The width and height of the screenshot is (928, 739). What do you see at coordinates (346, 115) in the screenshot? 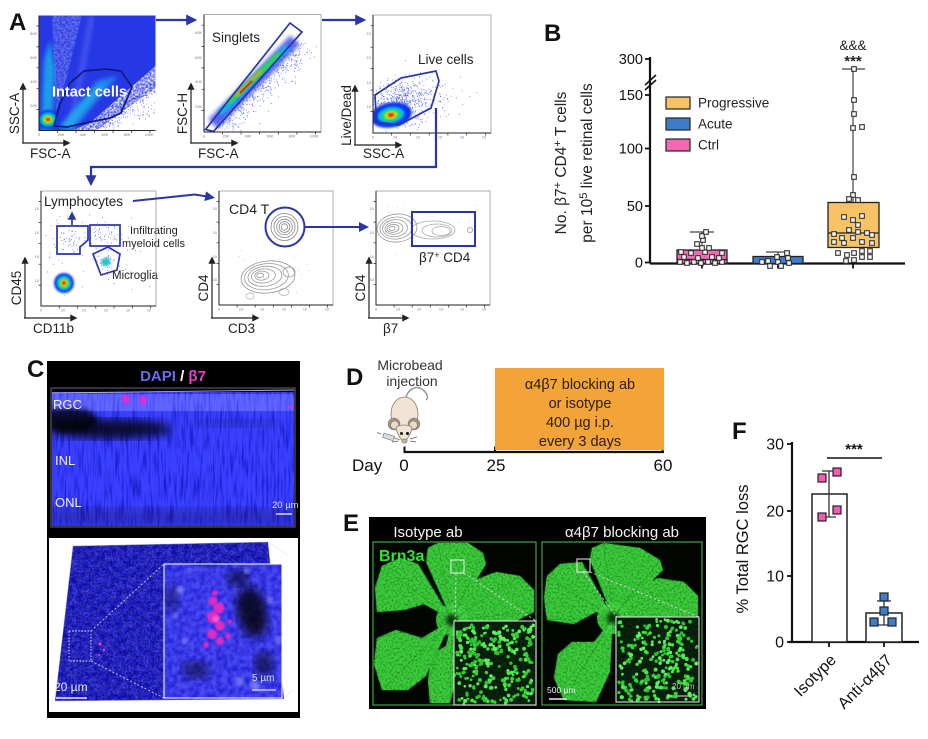
I see `svg-text: Live/Dead` at bounding box center [346, 115].